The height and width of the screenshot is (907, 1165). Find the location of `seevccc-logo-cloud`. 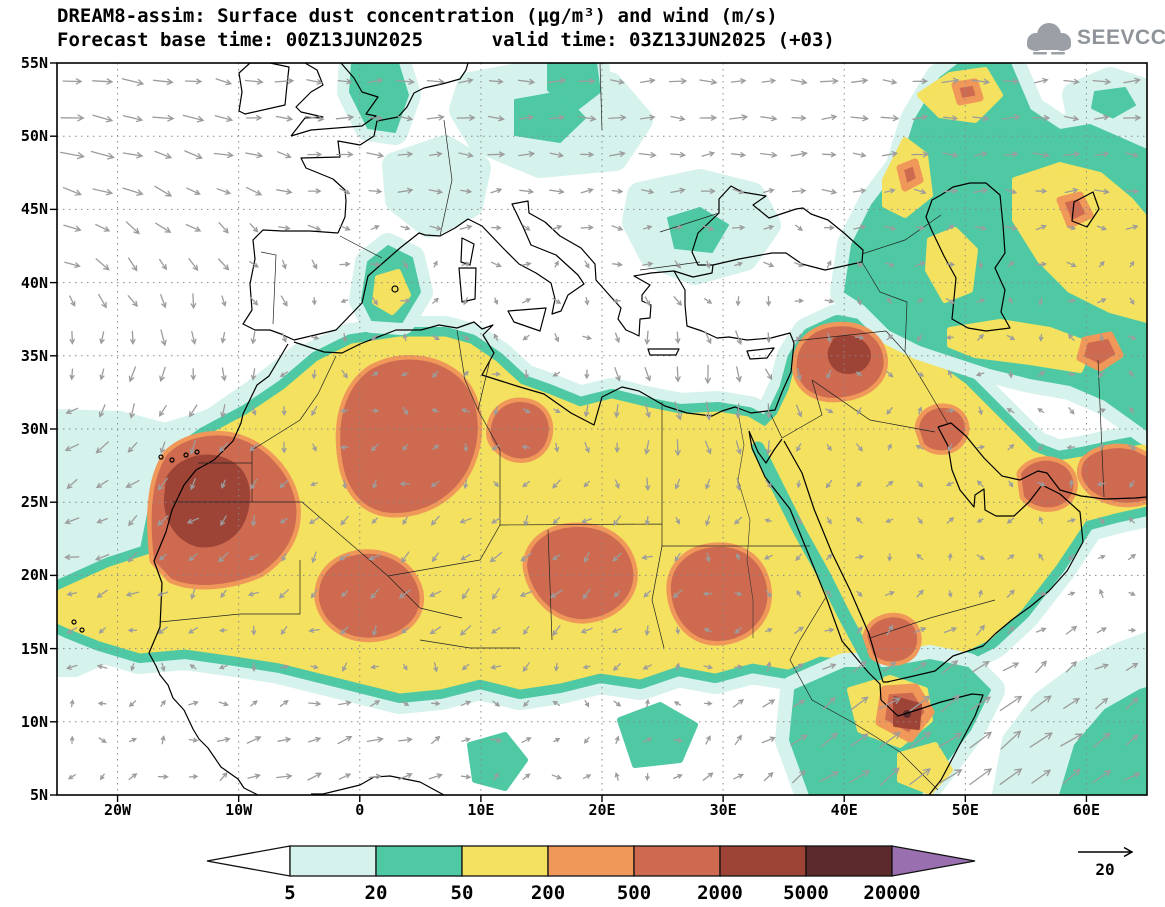

seevccc-logo-cloud is located at coordinates (1049, 39).